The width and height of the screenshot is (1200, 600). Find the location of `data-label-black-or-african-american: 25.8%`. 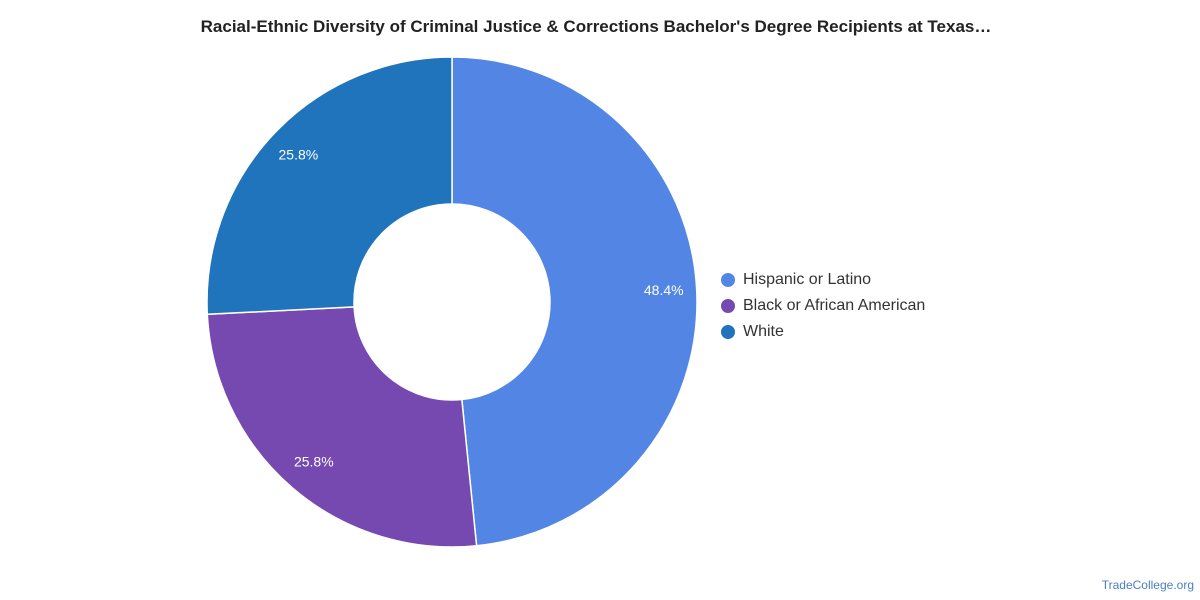

data-label-black-or-african-american: 25.8% is located at coordinates (314, 461).